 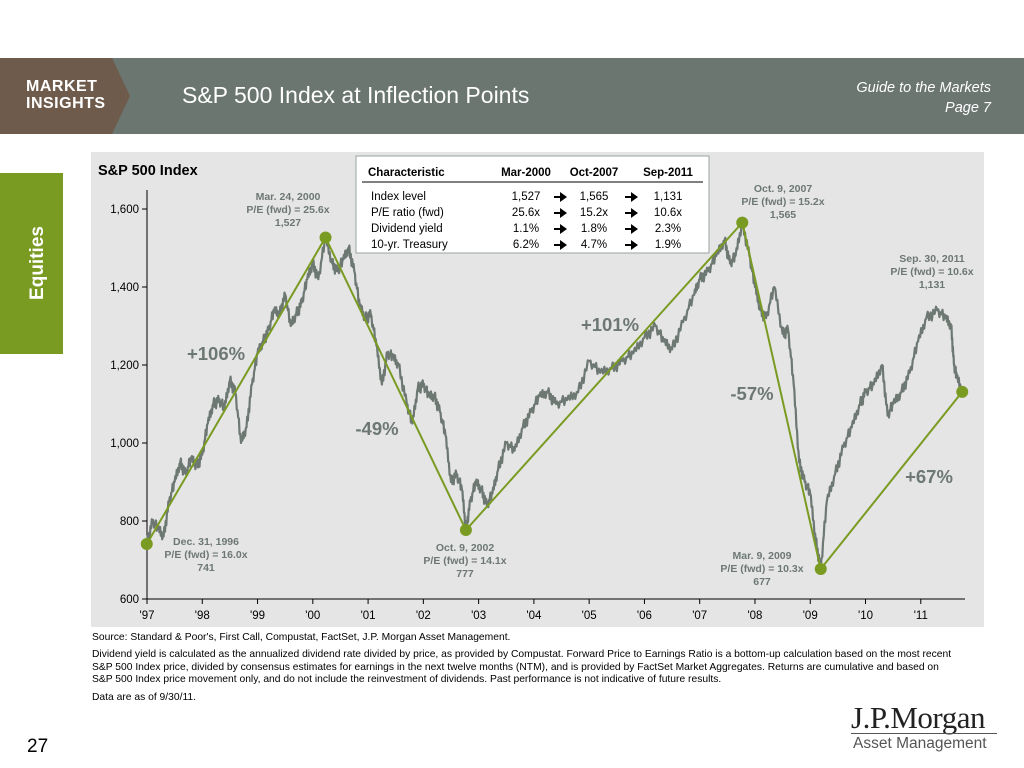 What do you see at coordinates (610, 324) in the screenshot?
I see `percent-change-label: +101%` at bounding box center [610, 324].